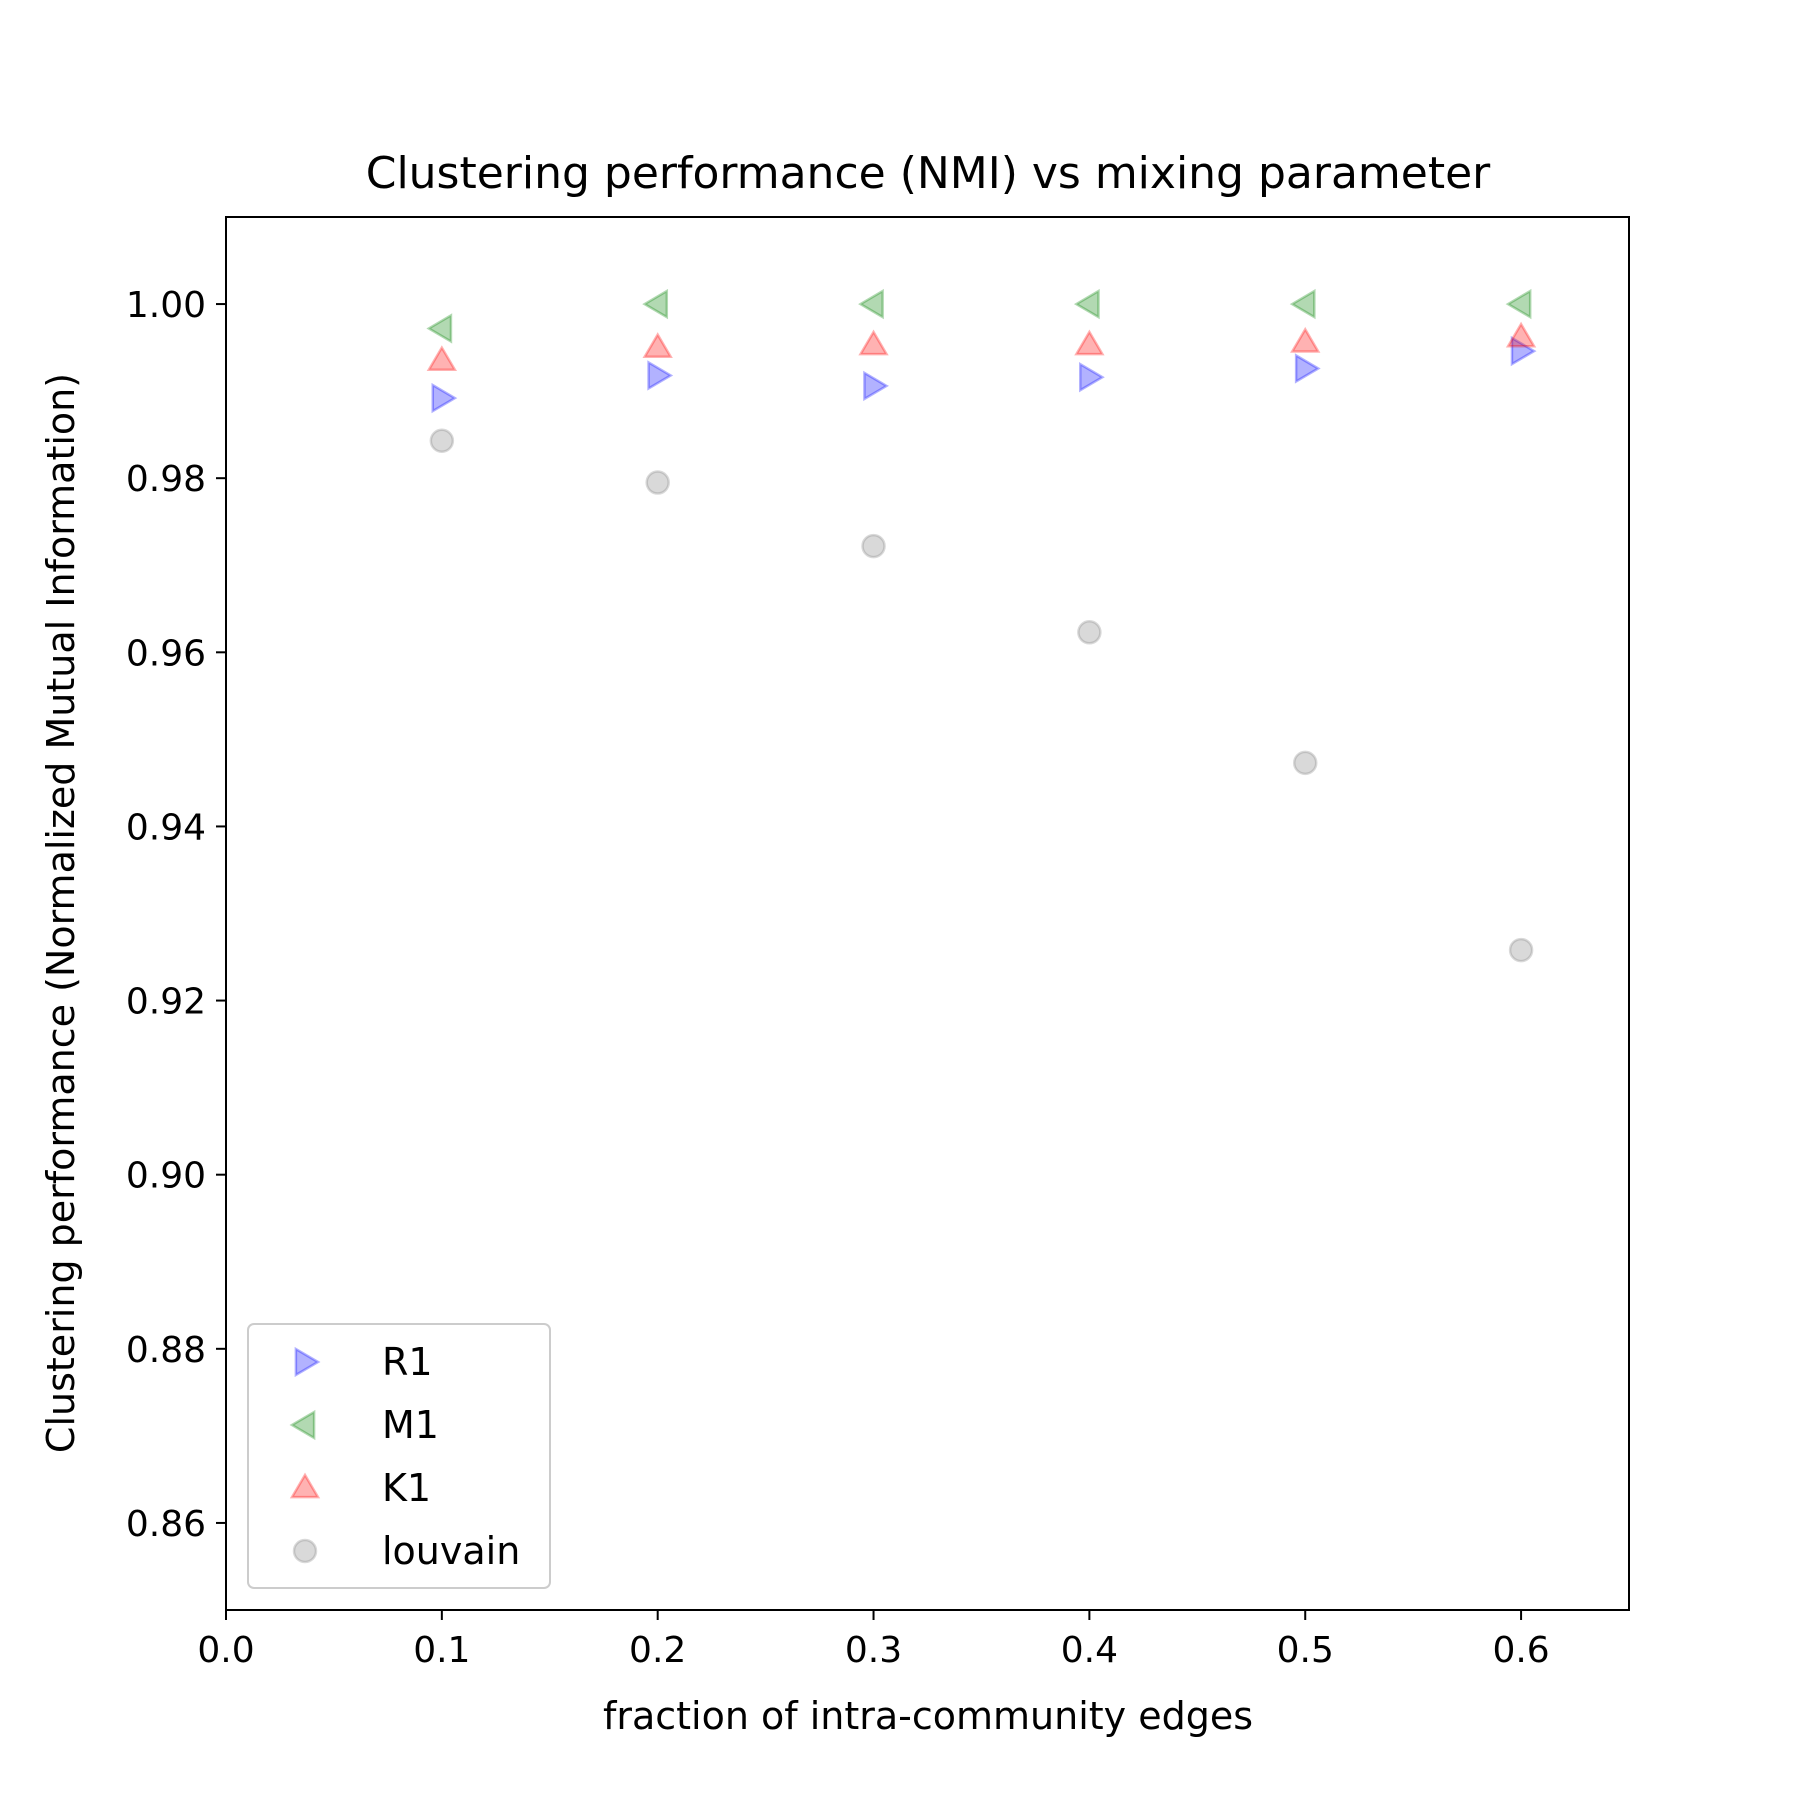 The height and width of the screenshot is (1800, 1800). I want to click on x-tick-label: 0.6, so click(1520, 1650).